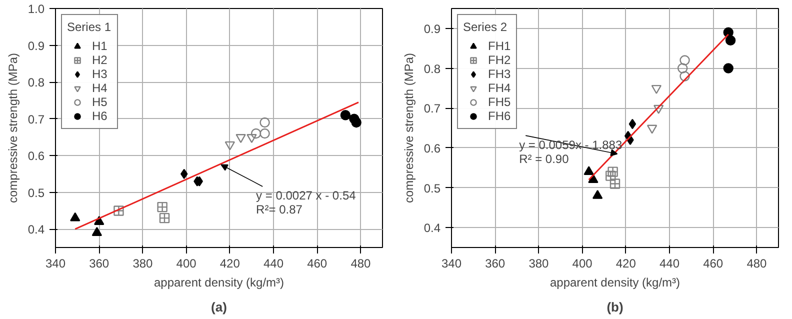  What do you see at coordinates (615, 307) in the screenshot?
I see `text: (b)` at bounding box center [615, 307].